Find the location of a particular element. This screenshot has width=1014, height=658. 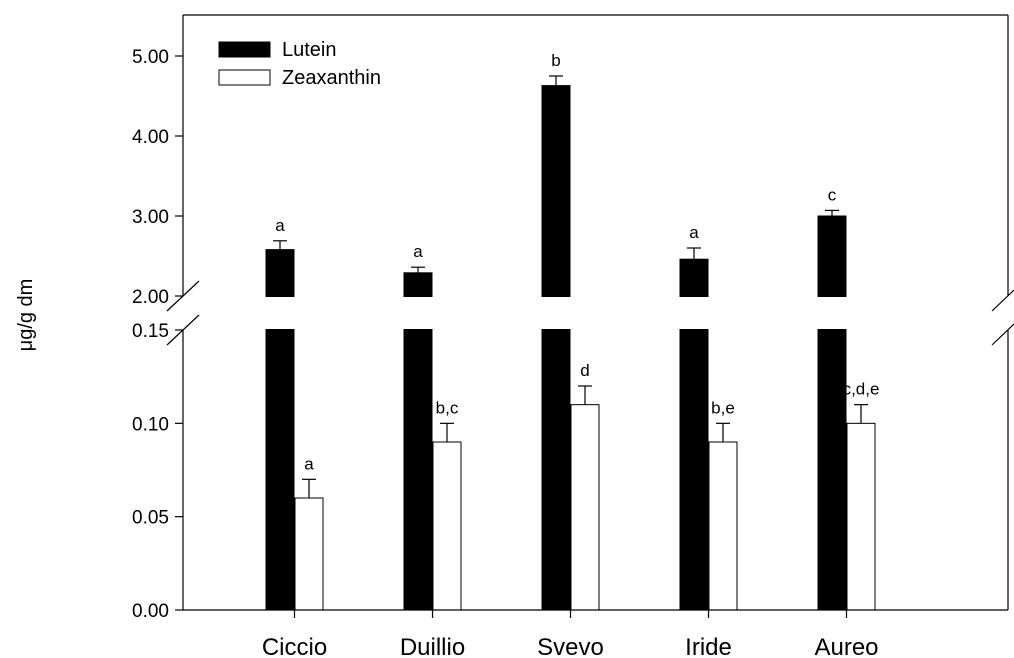

x-tick-label: Iride is located at coordinates (708, 646).